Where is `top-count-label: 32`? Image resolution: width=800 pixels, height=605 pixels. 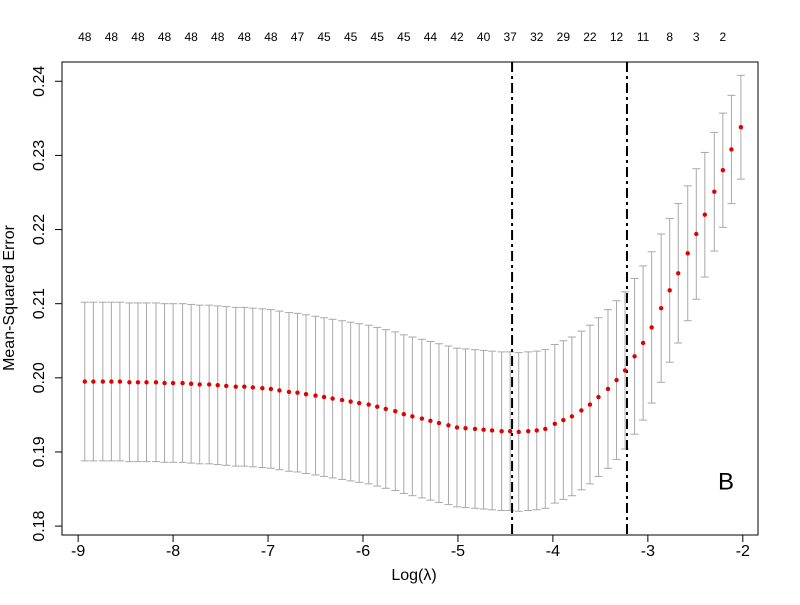 top-count-label: 32 is located at coordinates (537, 37).